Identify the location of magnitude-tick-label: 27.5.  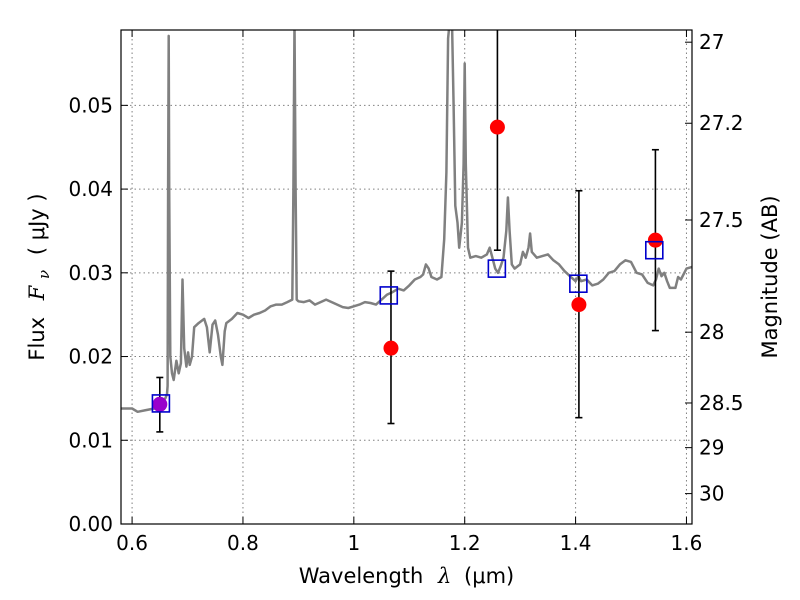
(721, 220).